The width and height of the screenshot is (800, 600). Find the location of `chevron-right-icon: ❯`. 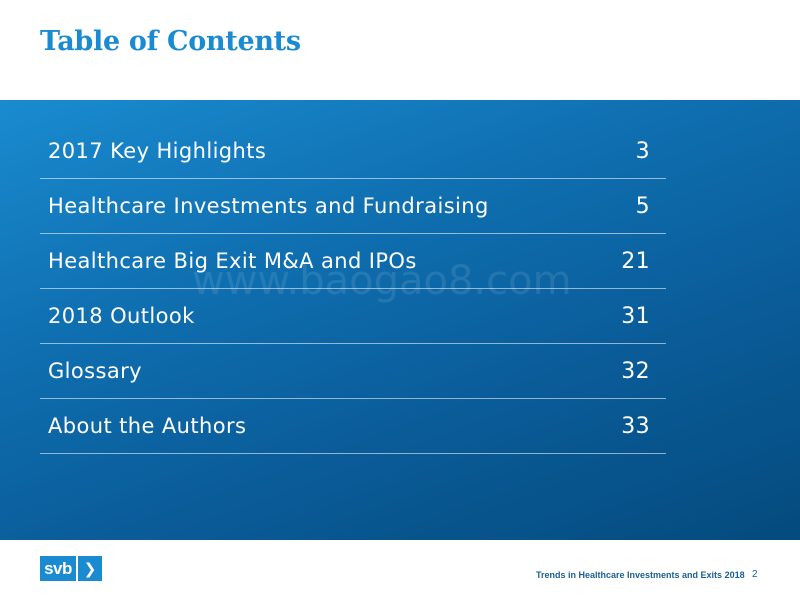

chevron-right-icon: ❯ is located at coordinates (90, 568).